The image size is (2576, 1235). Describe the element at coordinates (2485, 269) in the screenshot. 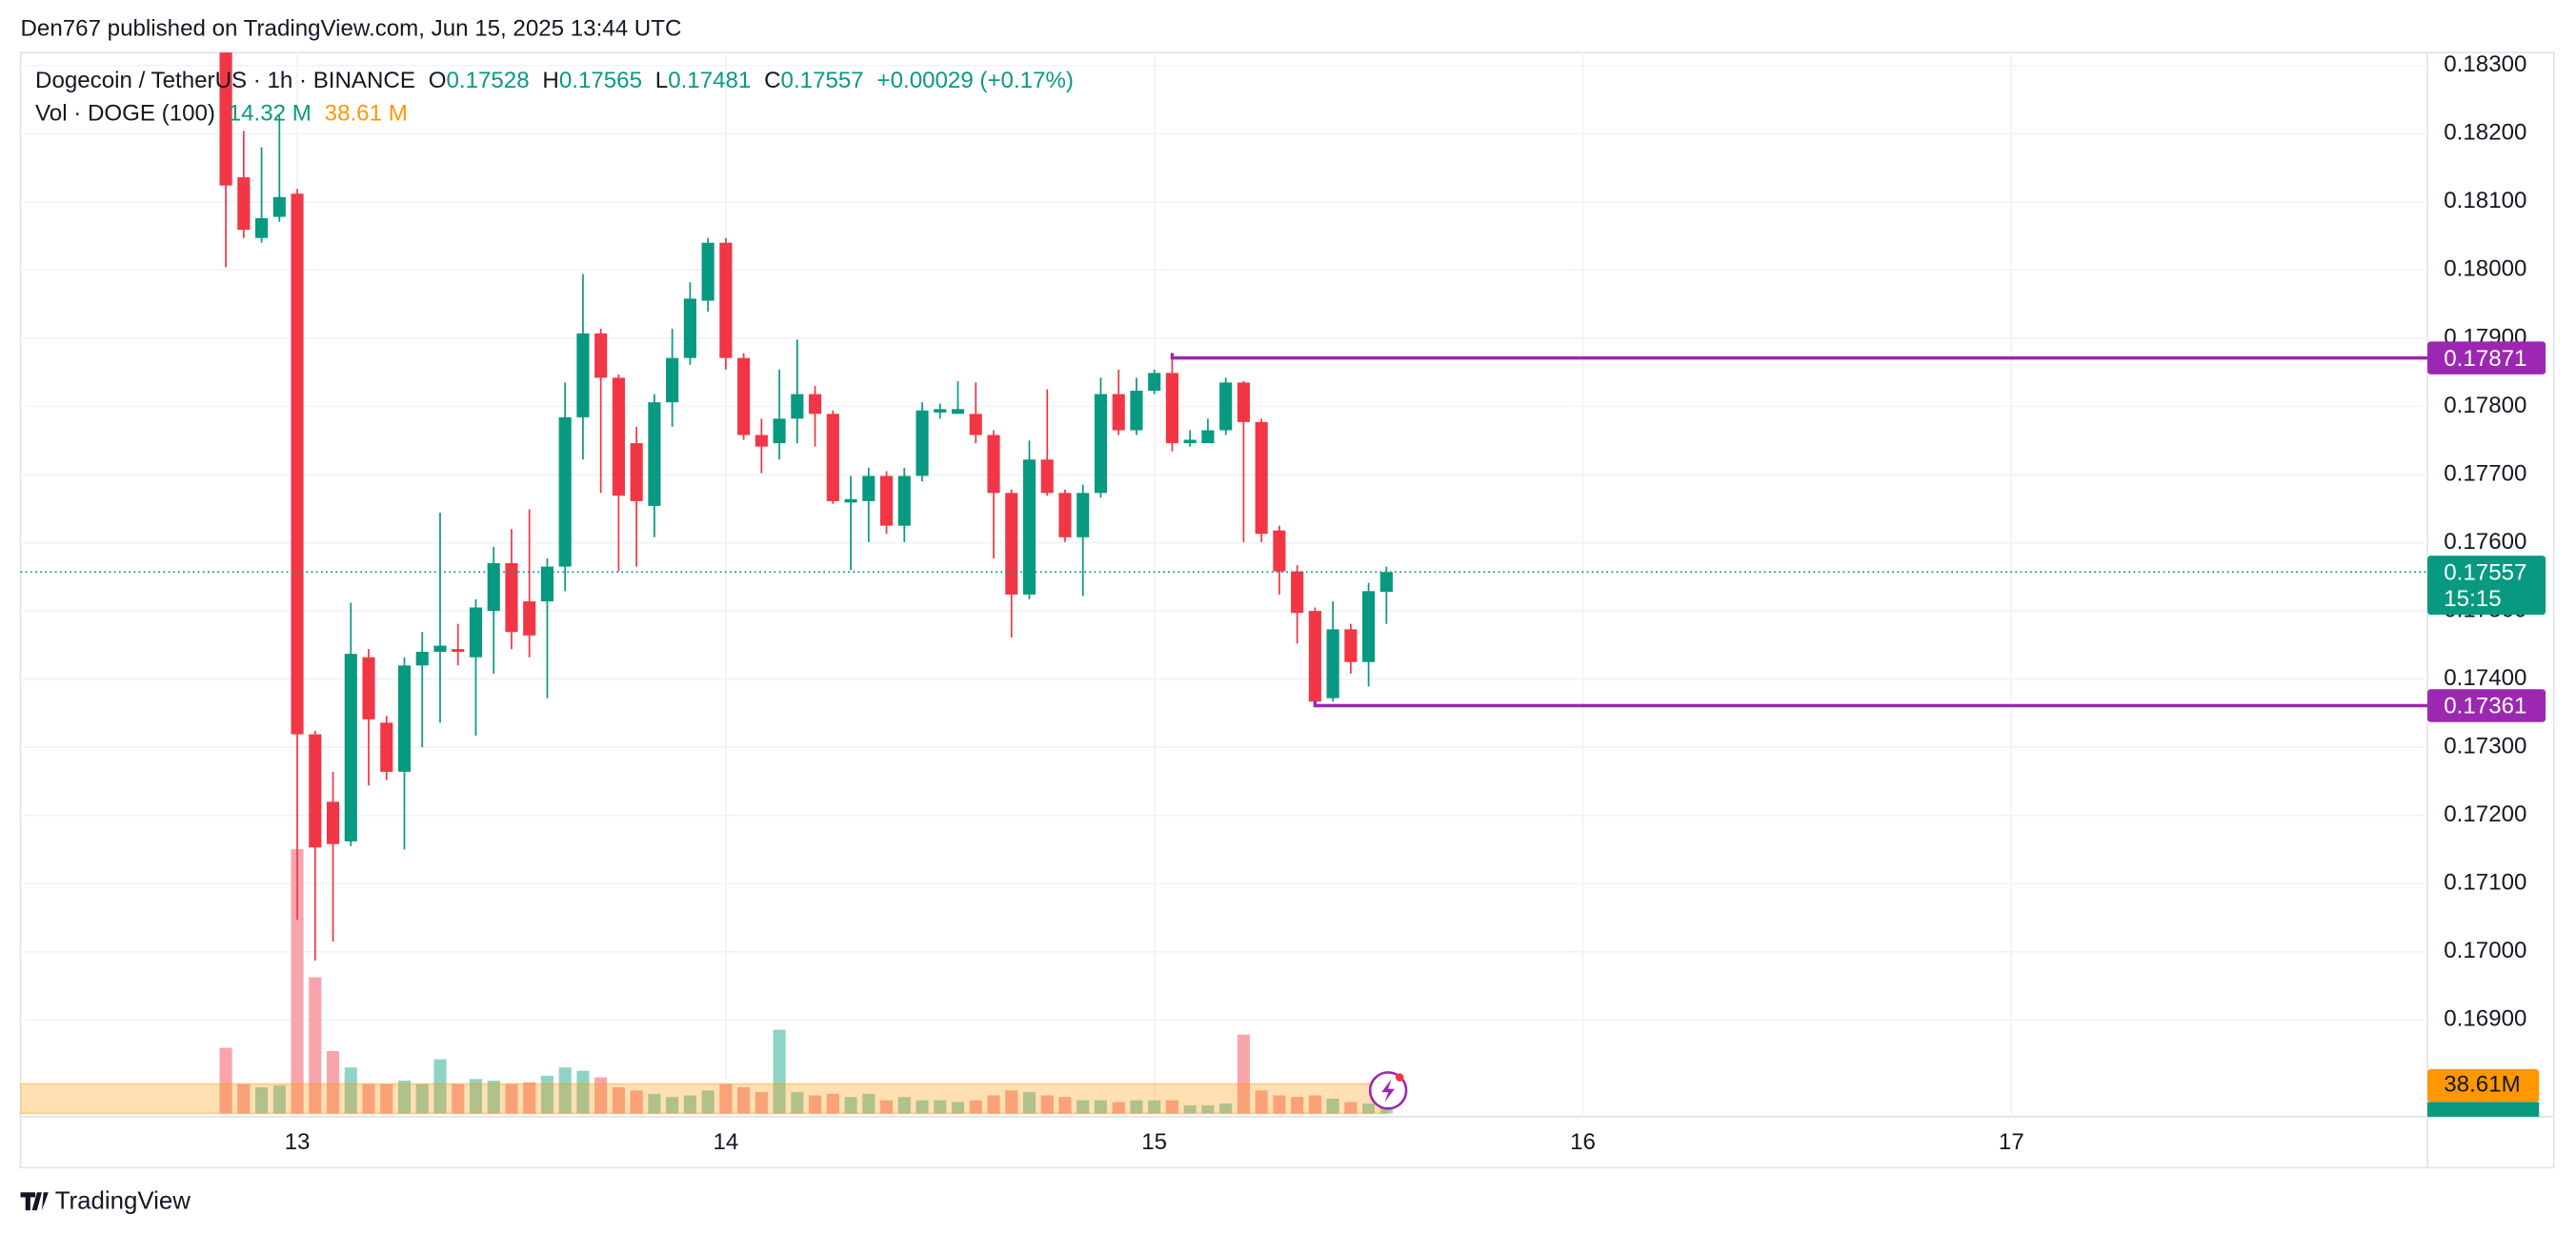

I see `y-tick-label: 0.18000` at that location.